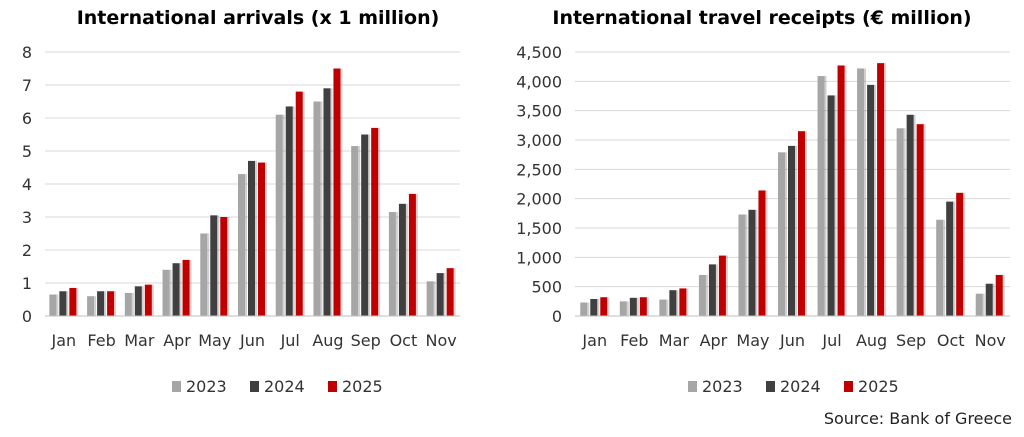  Describe the element at coordinates (546, 287) in the screenshot. I see `y-tick-label: 500` at that location.